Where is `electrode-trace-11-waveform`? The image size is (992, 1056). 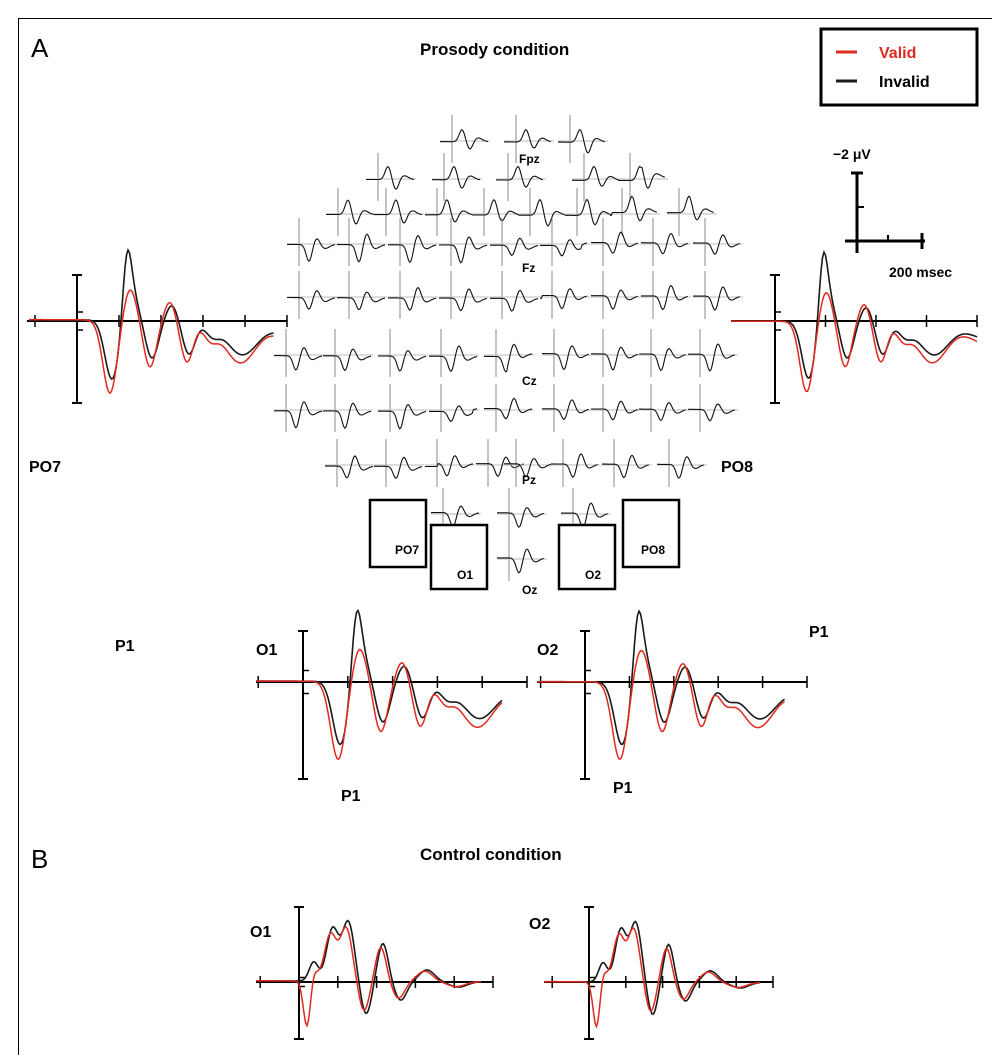 electrode-trace-11-waveform is located at coordinates (449, 211).